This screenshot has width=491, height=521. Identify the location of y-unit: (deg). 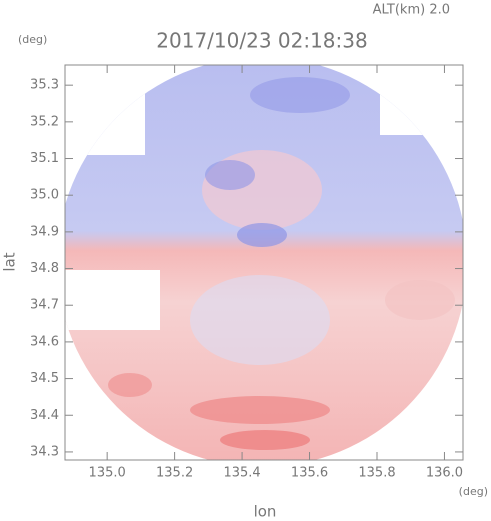
(32, 39).